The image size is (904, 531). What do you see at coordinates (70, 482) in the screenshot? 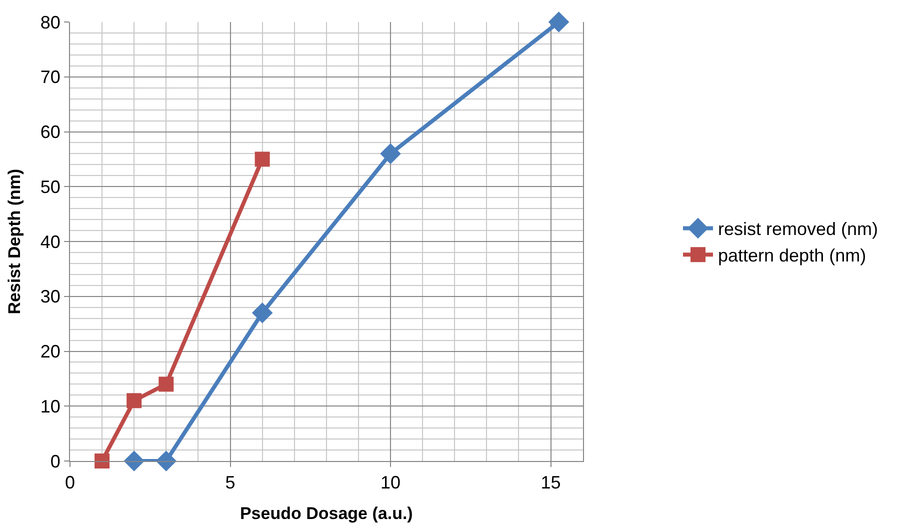
I see `x-tick-label: 0` at bounding box center [70, 482].